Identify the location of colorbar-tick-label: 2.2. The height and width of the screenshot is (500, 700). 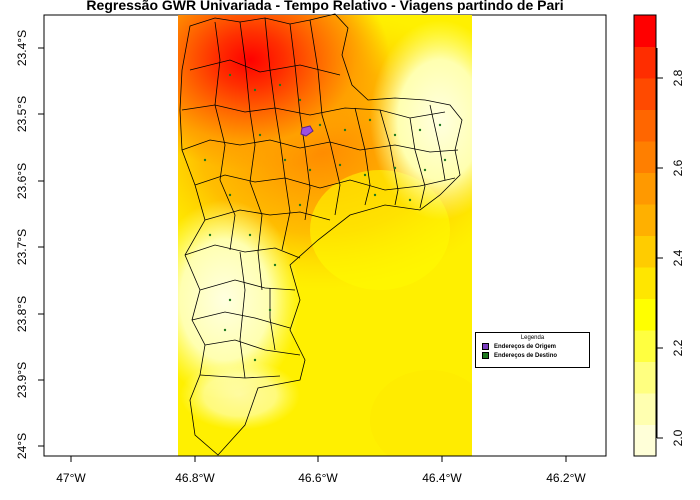
(678, 347).